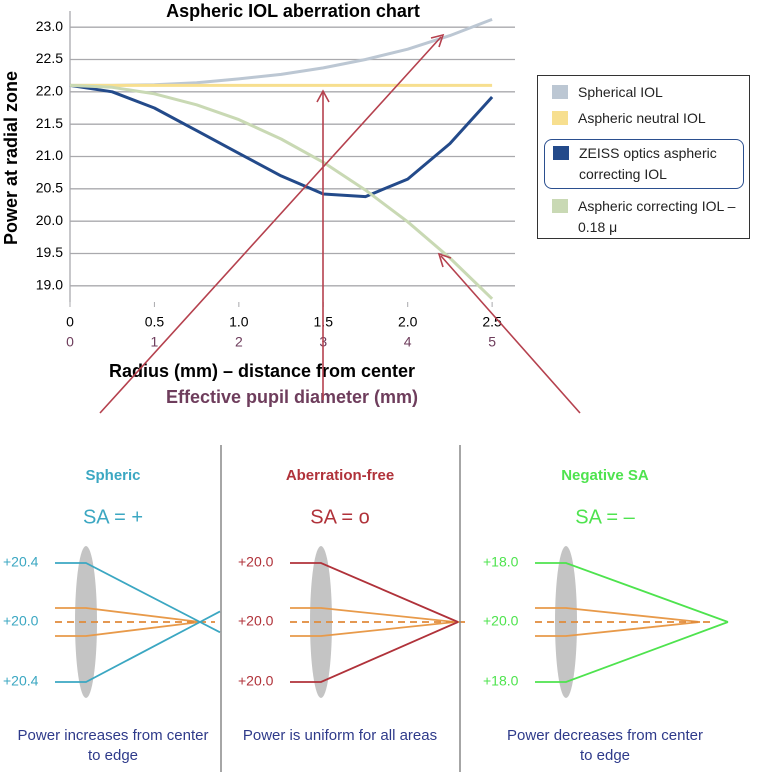 The height and width of the screenshot is (777, 761). What do you see at coordinates (492, 342) in the screenshot?
I see `x2-tick-label: 5` at bounding box center [492, 342].